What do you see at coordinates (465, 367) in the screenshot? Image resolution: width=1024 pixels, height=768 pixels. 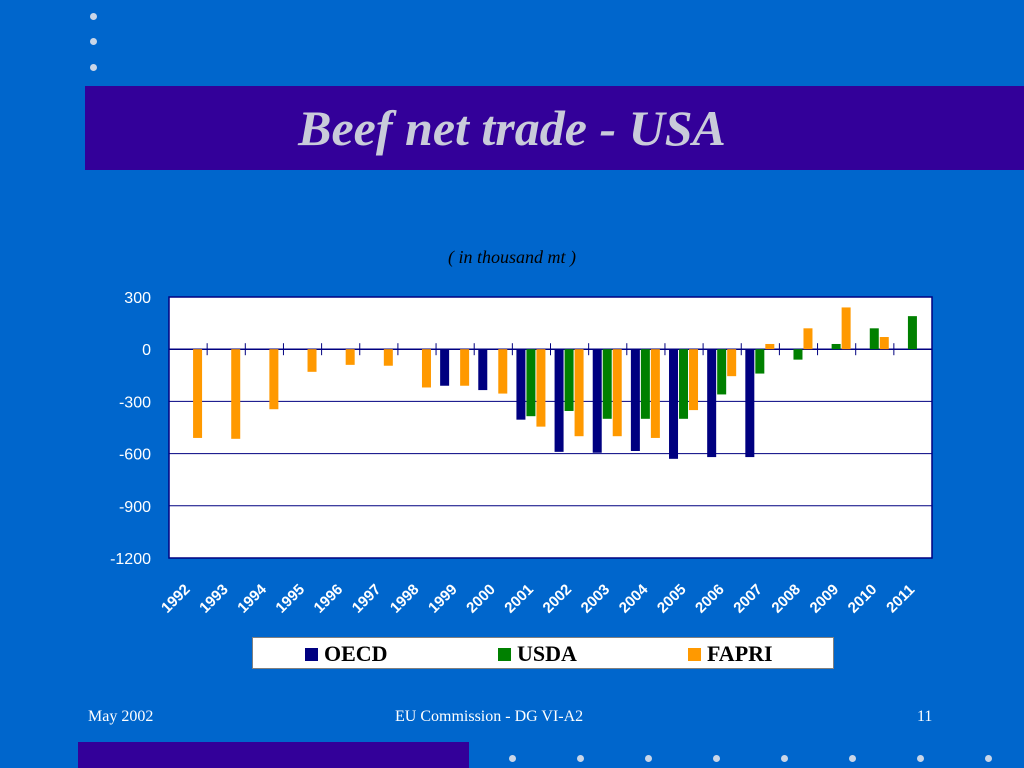 I see `bar-fapri-1999` at bounding box center [465, 367].